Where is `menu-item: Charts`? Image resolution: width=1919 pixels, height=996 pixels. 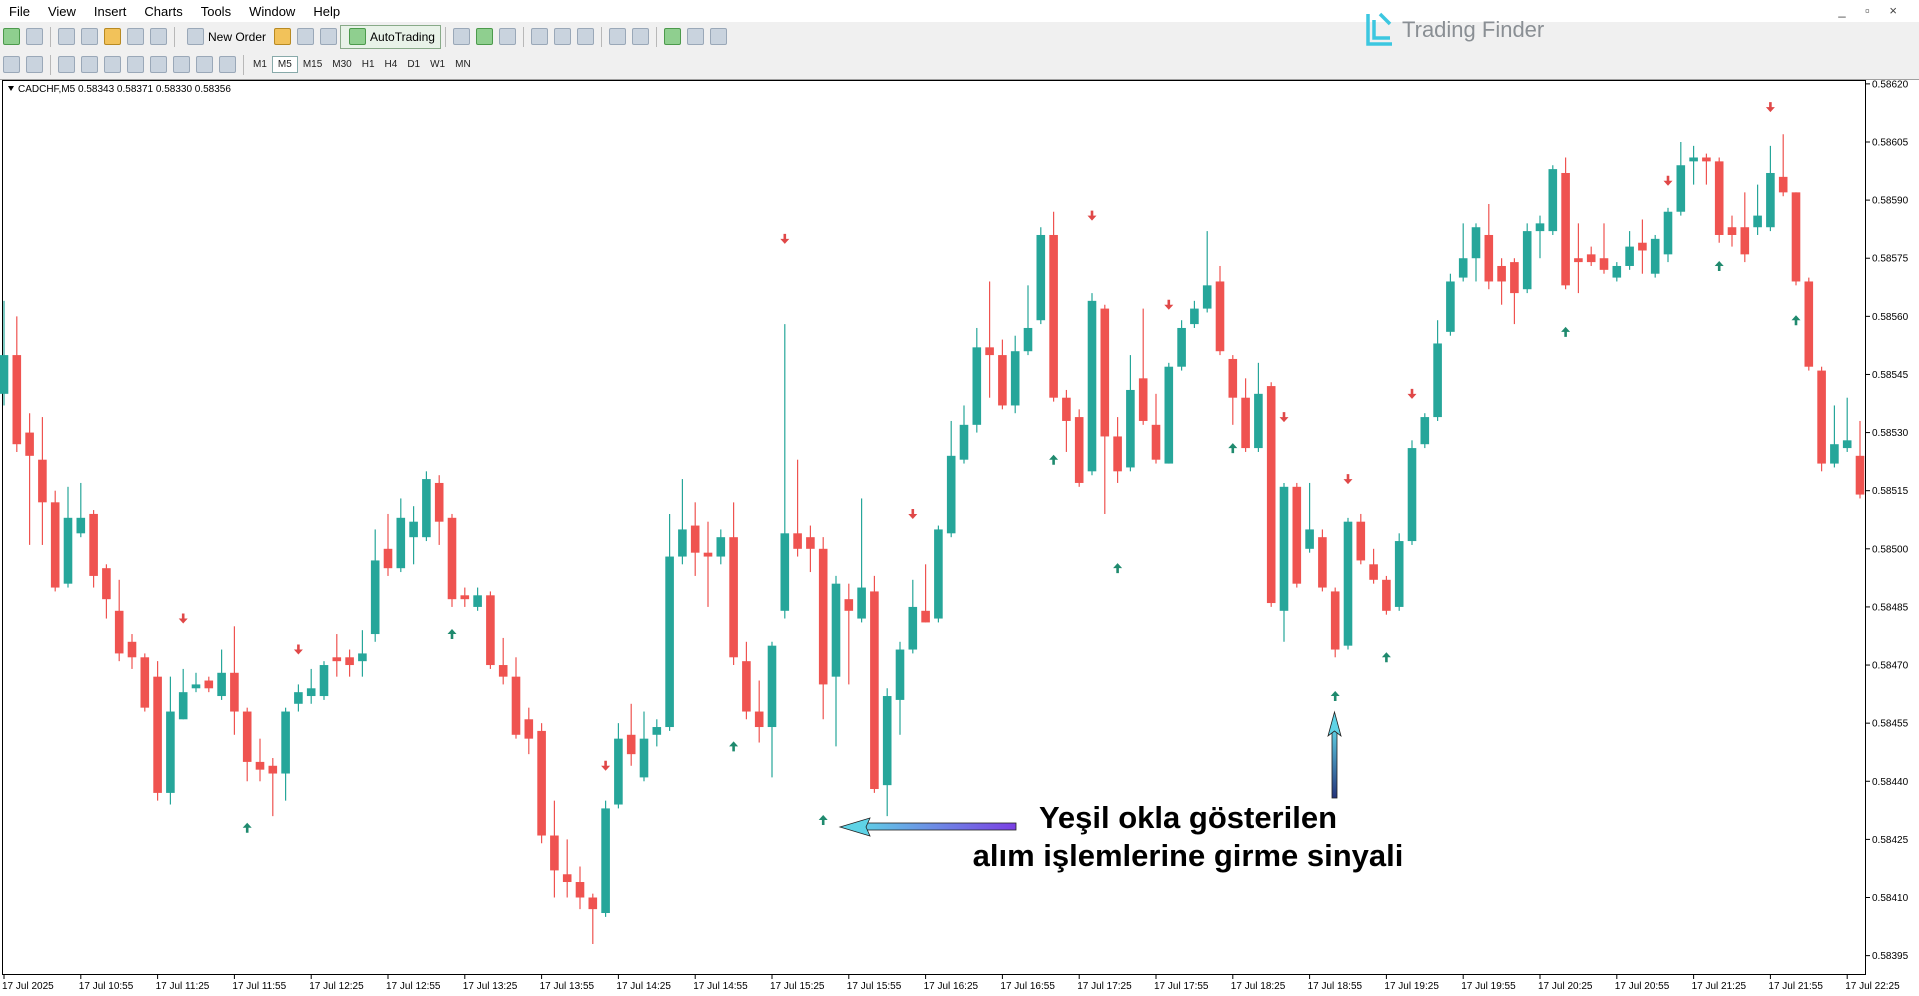 menu-item: Charts is located at coordinates (163, 11).